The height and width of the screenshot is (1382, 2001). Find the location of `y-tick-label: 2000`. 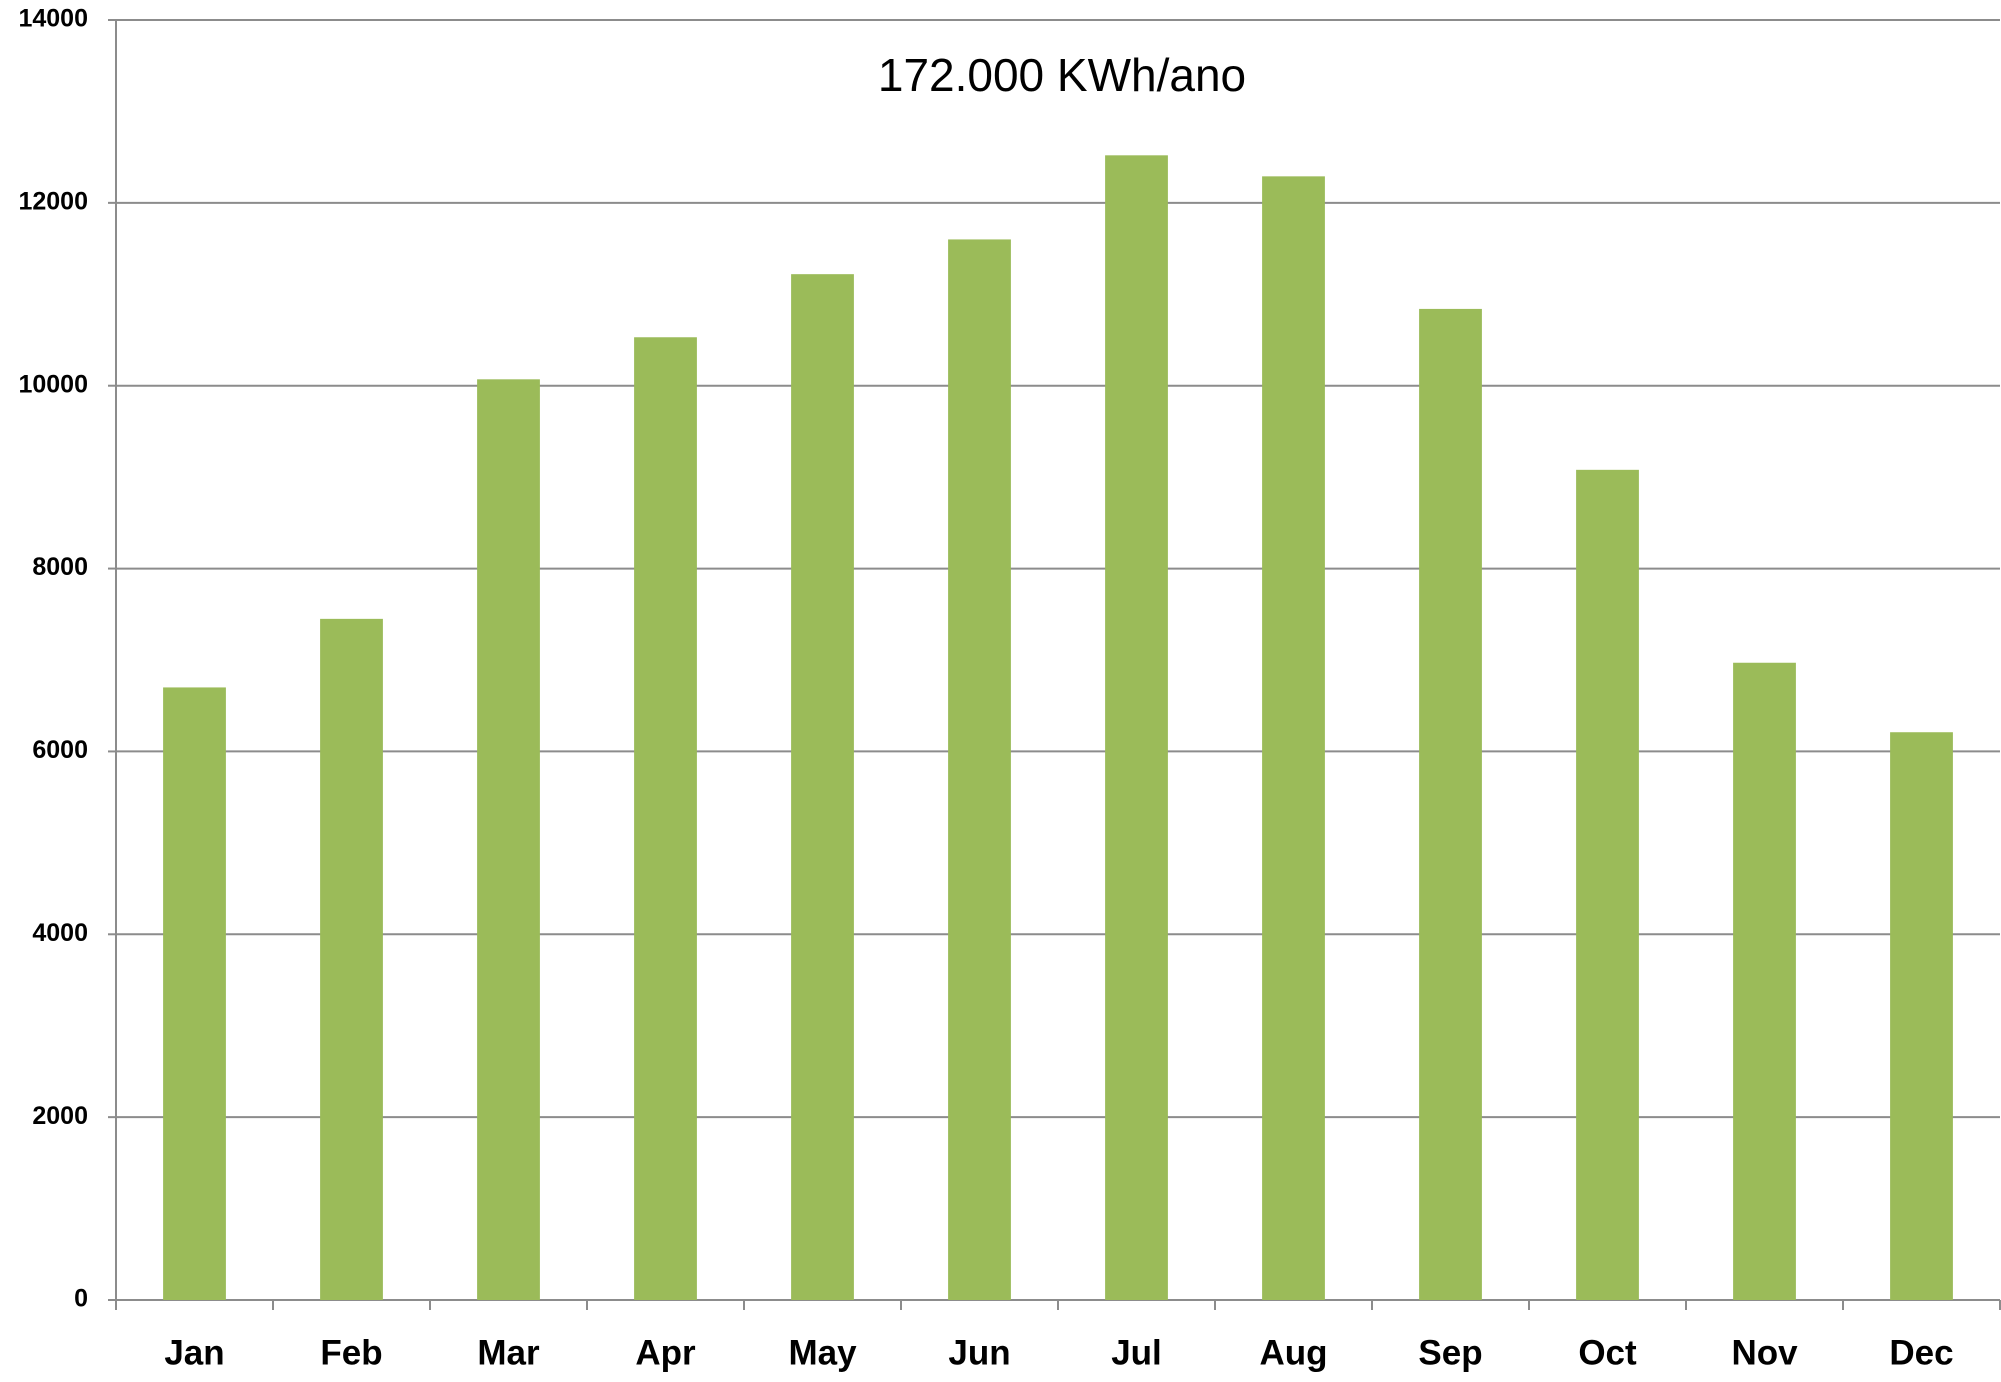

y-tick-label: 2000 is located at coordinates (60, 1116).